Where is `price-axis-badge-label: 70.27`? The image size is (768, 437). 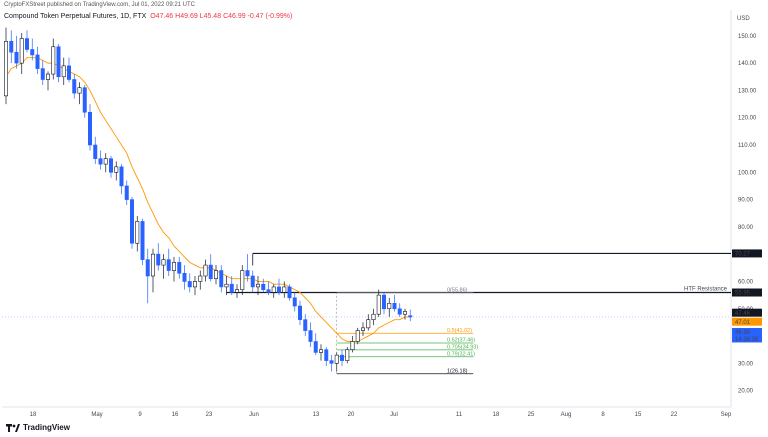
price-axis-badge-label: 70.27 is located at coordinates (743, 255).